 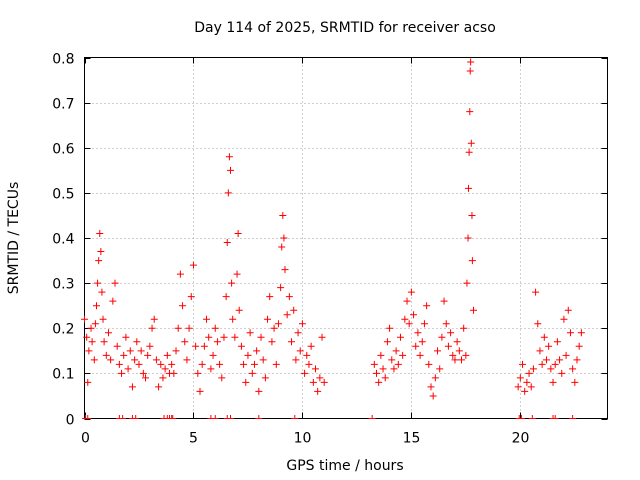 What do you see at coordinates (521, 439) in the screenshot?
I see `x-tick-label: 20` at bounding box center [521, 439].